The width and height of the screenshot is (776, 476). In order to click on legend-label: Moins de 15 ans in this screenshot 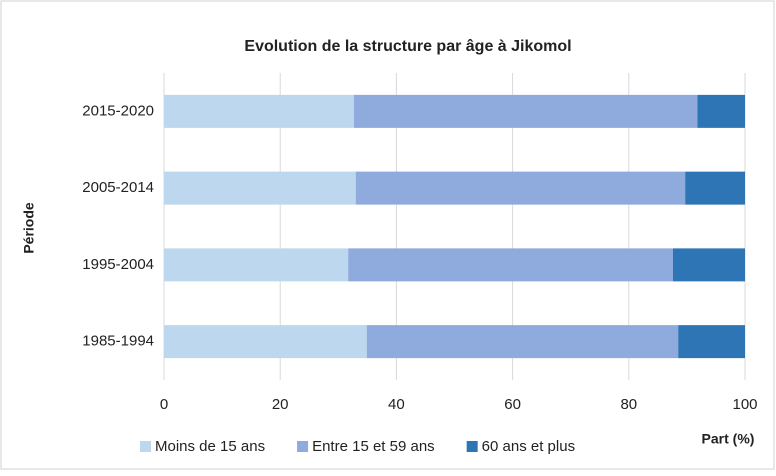, I will do `click(210, 446)`.